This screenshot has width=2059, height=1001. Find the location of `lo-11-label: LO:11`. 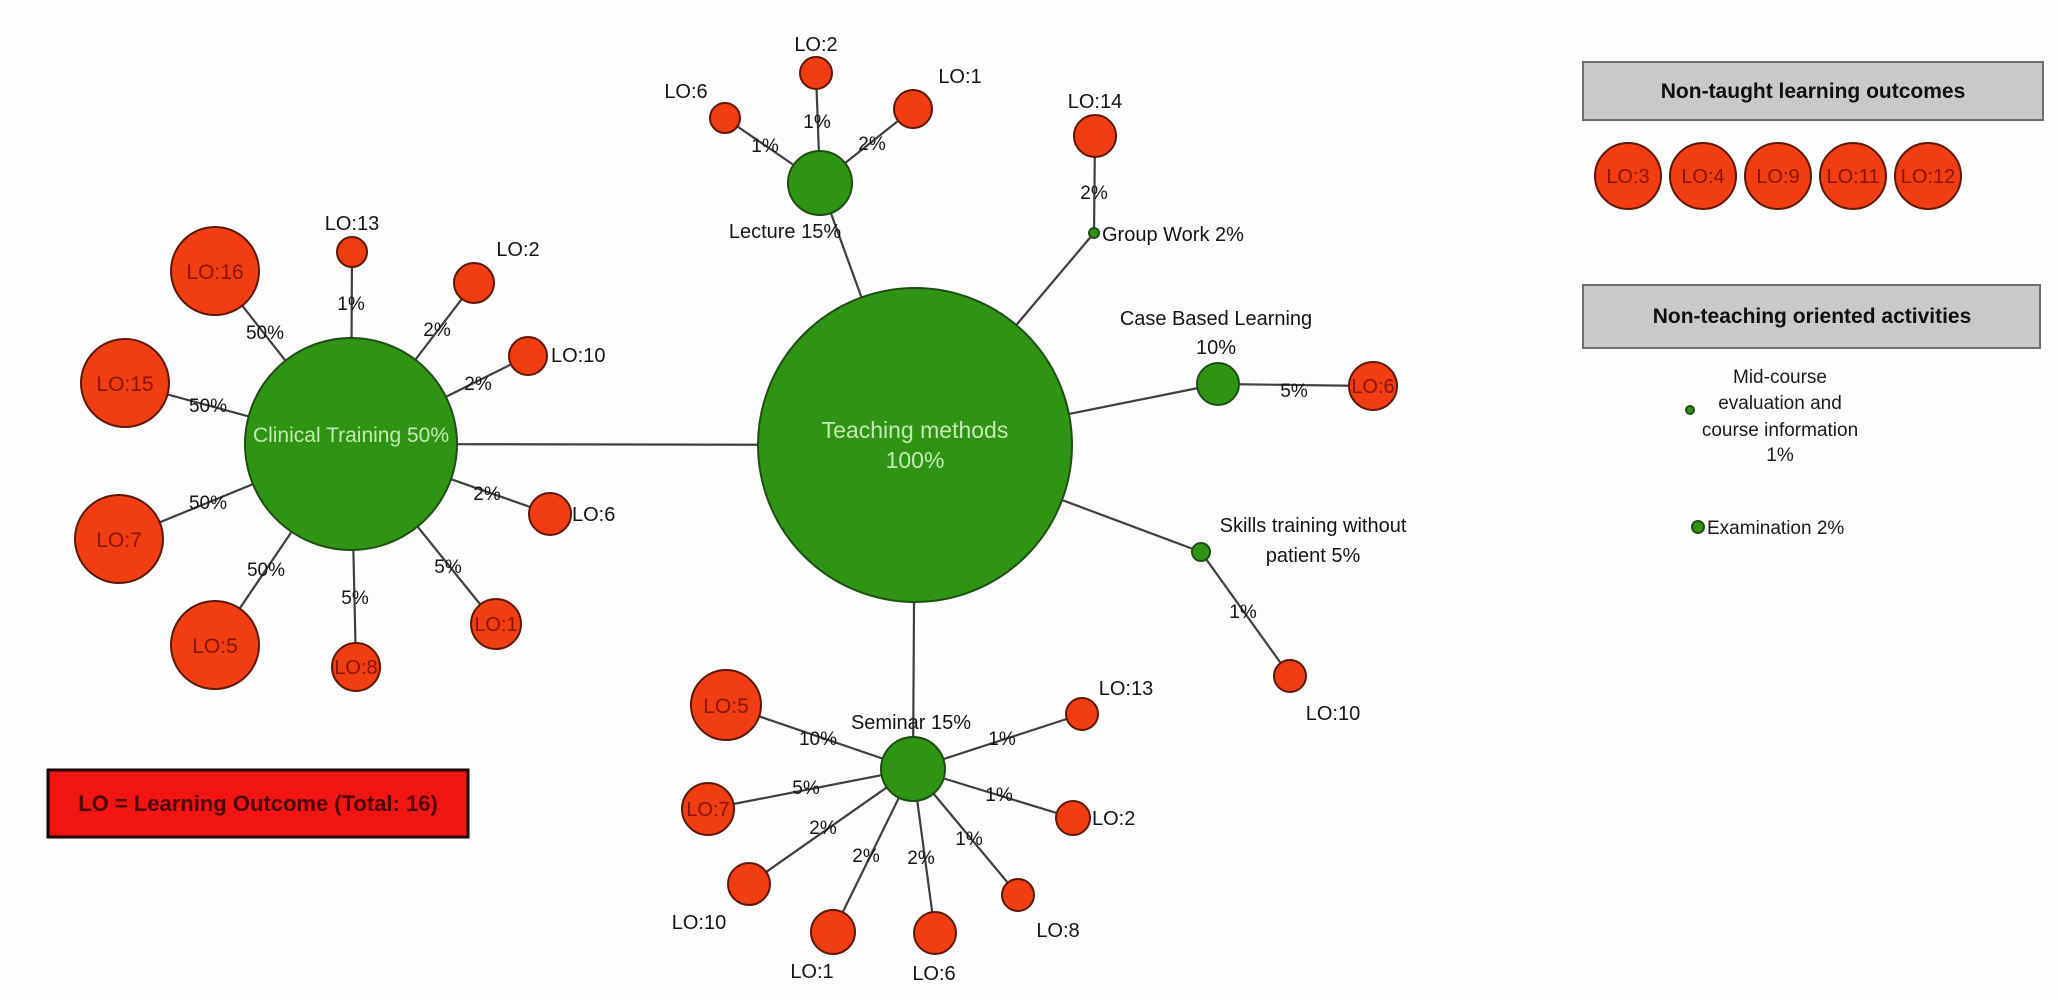

lo-11-label: LO:11 is located at coordinates (1853, 177).